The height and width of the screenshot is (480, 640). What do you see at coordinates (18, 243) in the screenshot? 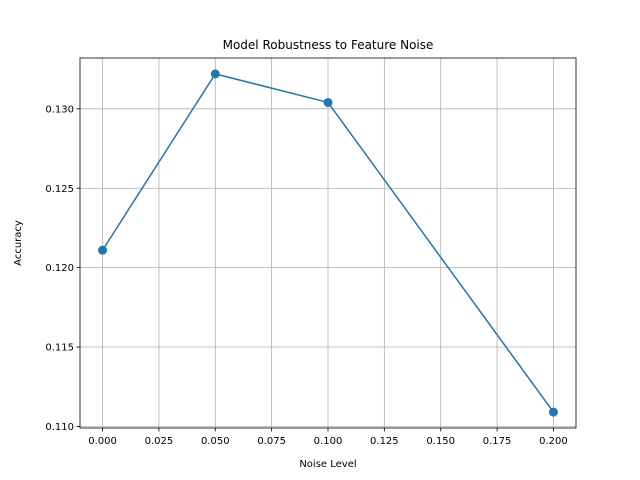
I see `y-axis-title: Accuracy` at bounding box center [18, 243].